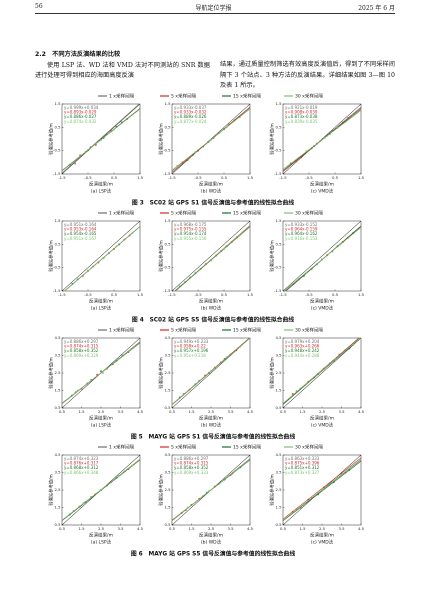  What do you see at coordinates (81, 467) in the screenshot?
I see `fit-label: y=0.868x+0.312` at bounding box center [81, 467].